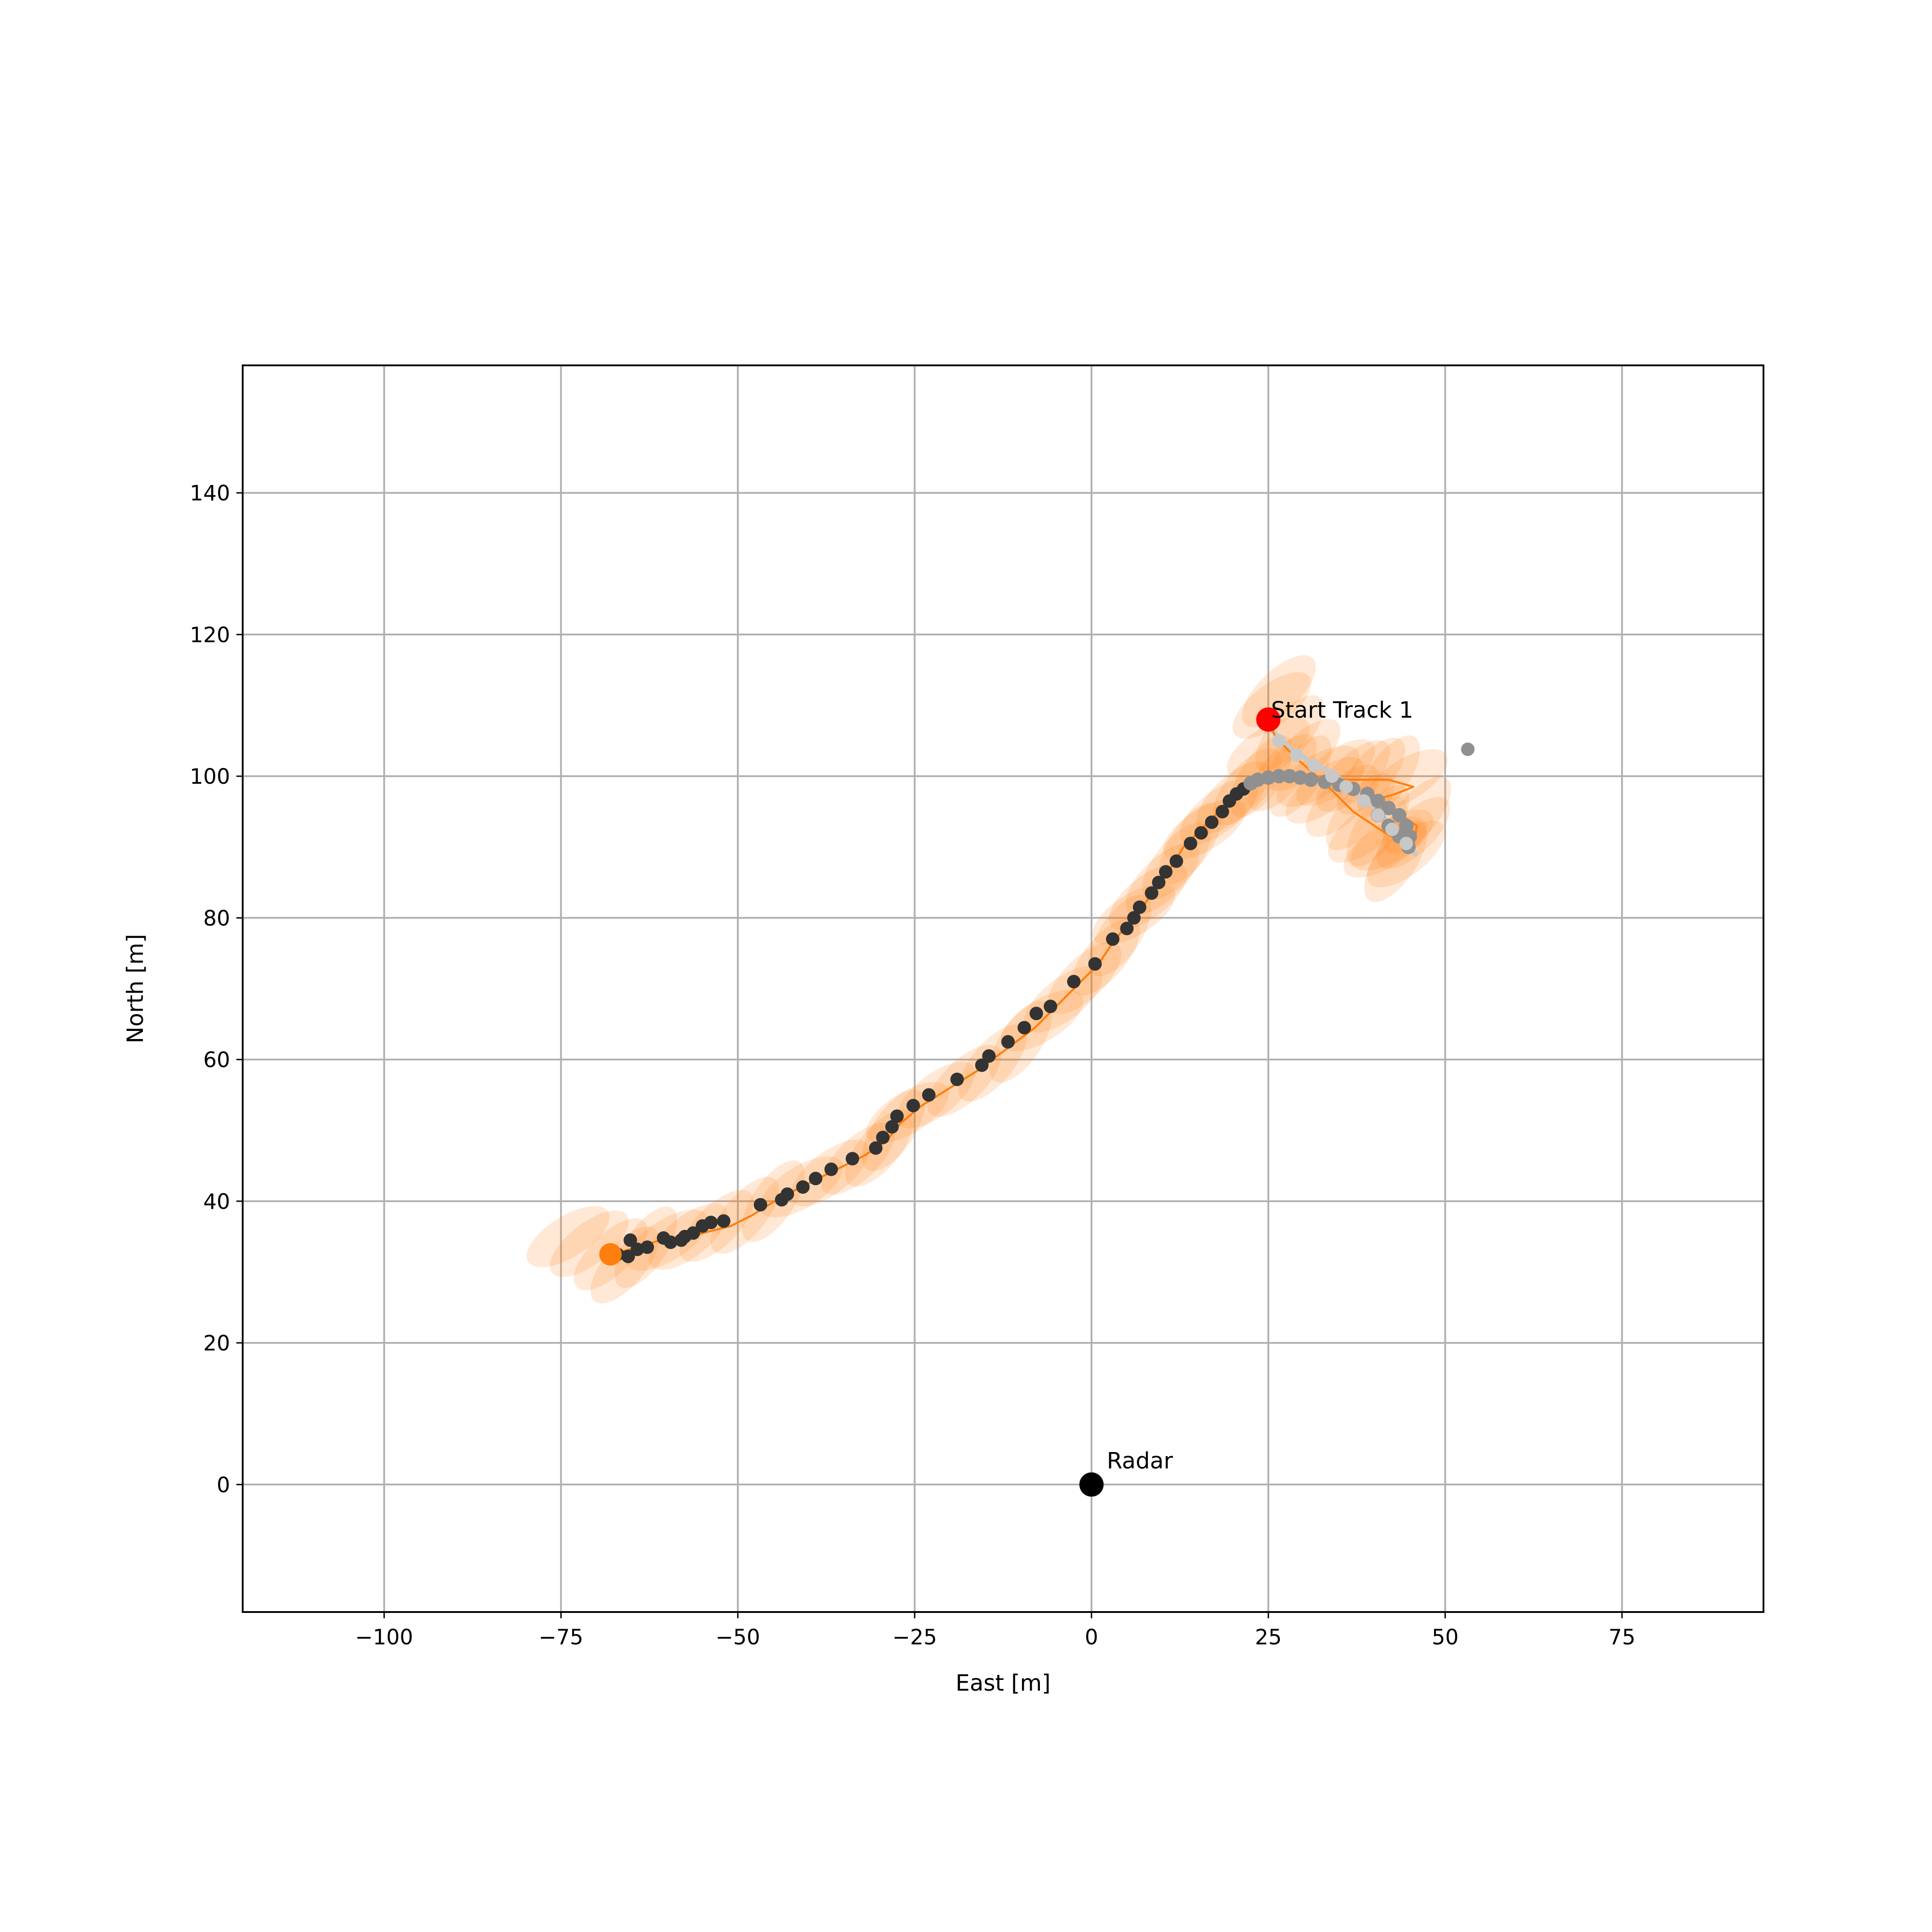  What do you see at coordinates (561, 1637) in the screenshot?
I see `x-tick-label: −75` at bounding box center [561, 1637].